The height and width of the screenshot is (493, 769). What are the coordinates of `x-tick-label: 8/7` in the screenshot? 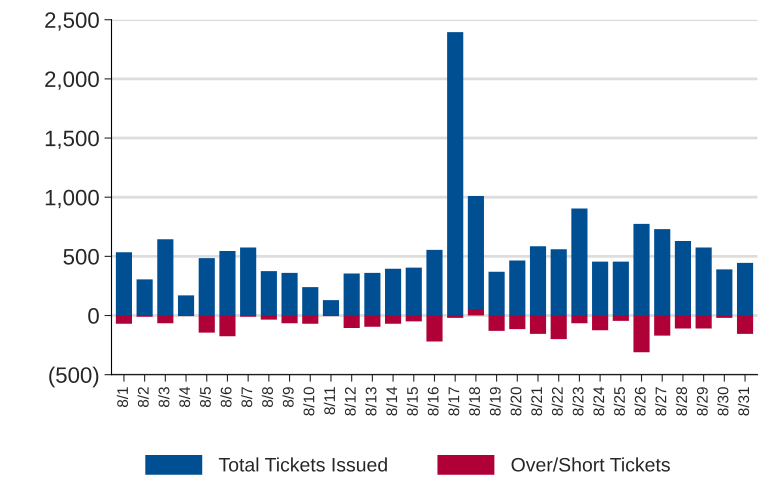 It's located at (246, 397).